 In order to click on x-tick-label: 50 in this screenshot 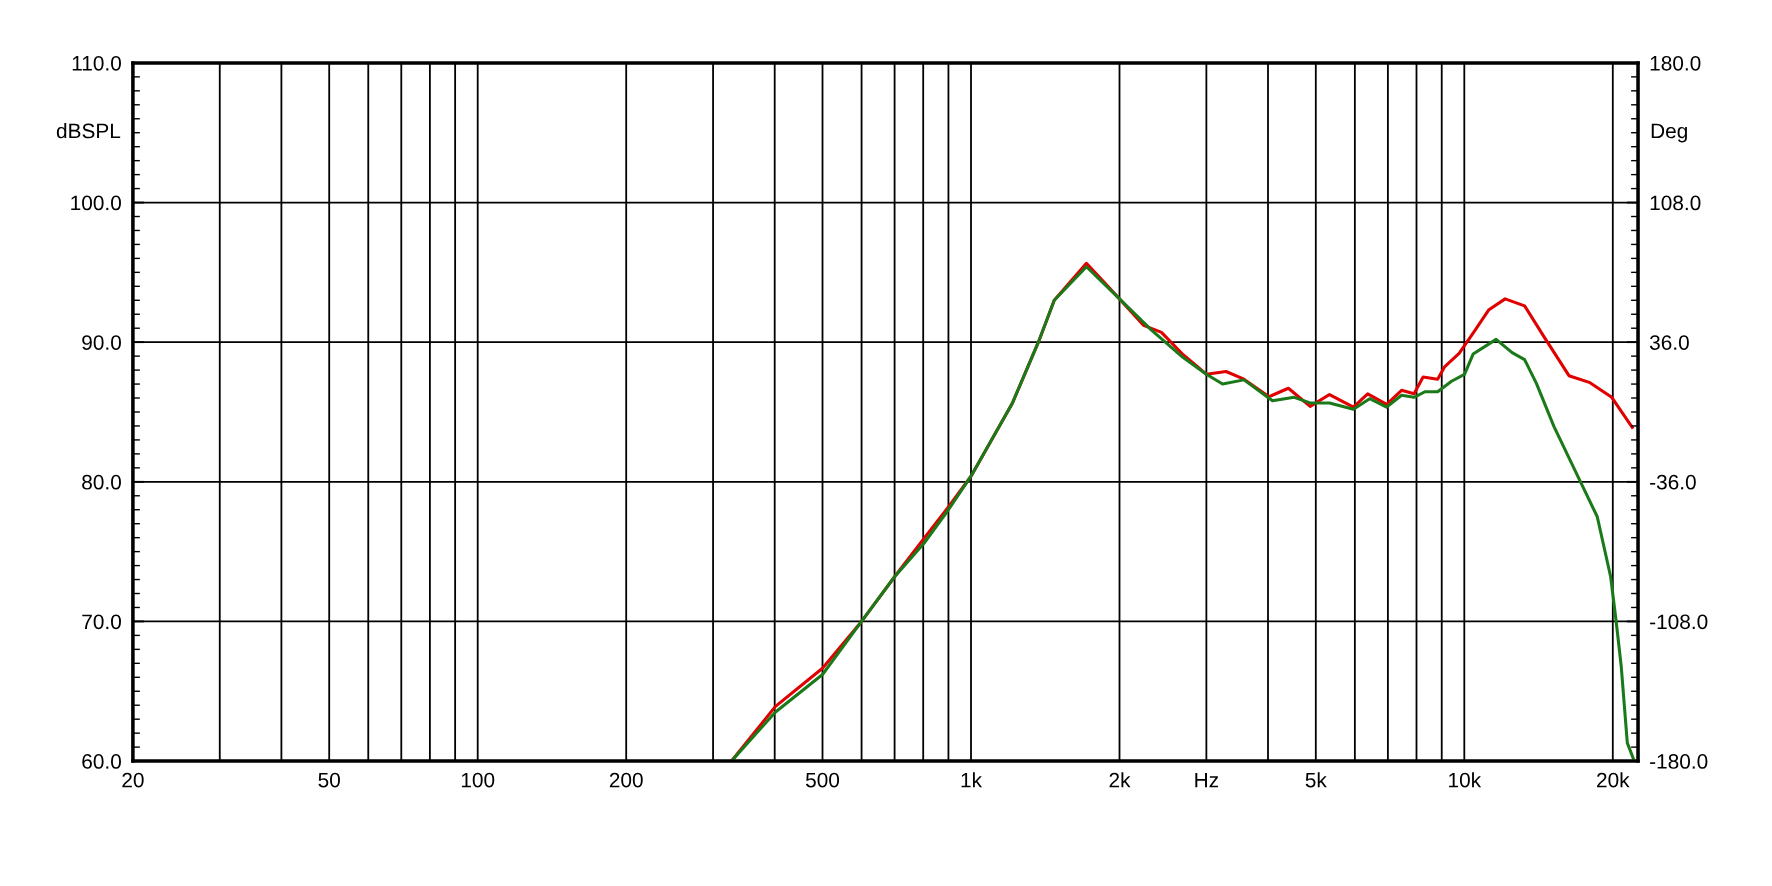, I will do `click(329, 780)`.